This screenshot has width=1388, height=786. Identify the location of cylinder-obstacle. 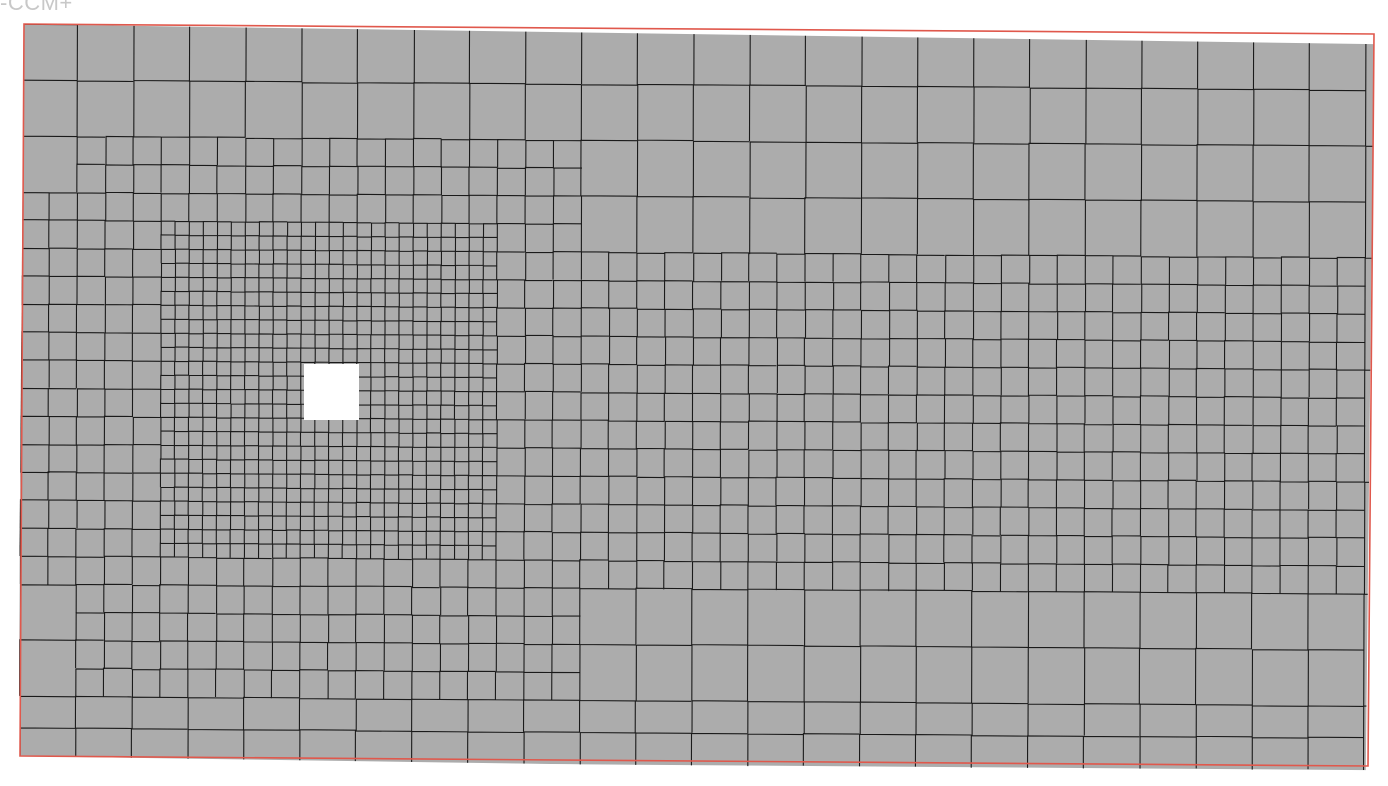
(331, 392).